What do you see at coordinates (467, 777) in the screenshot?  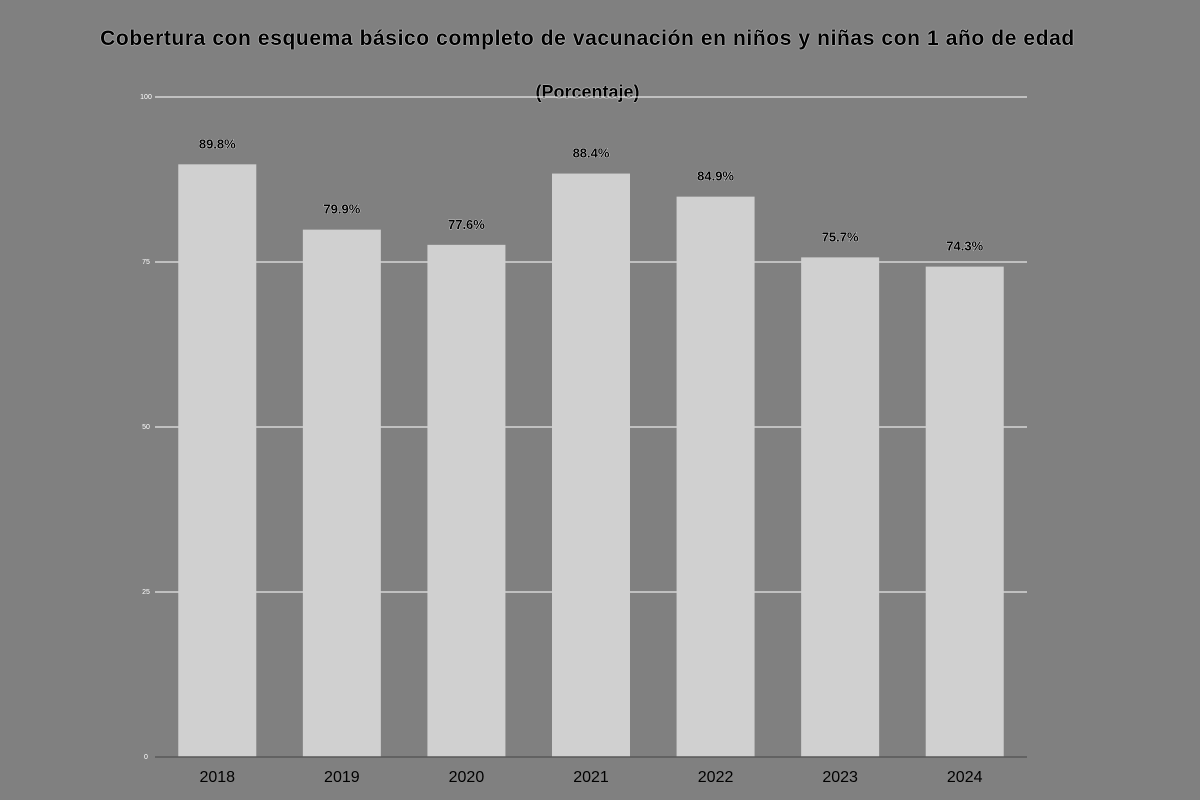 I see `x-tick-label: 2020` at bounding box center [467, 777].